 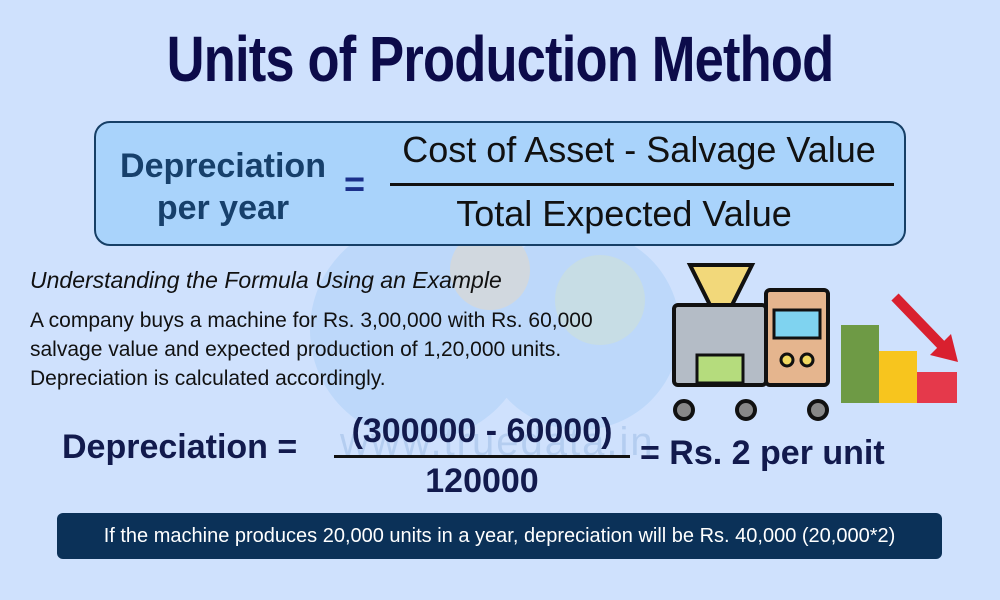 I want to click on calculation-numerator: (300000 - 60000), so click(x=482, y=431).